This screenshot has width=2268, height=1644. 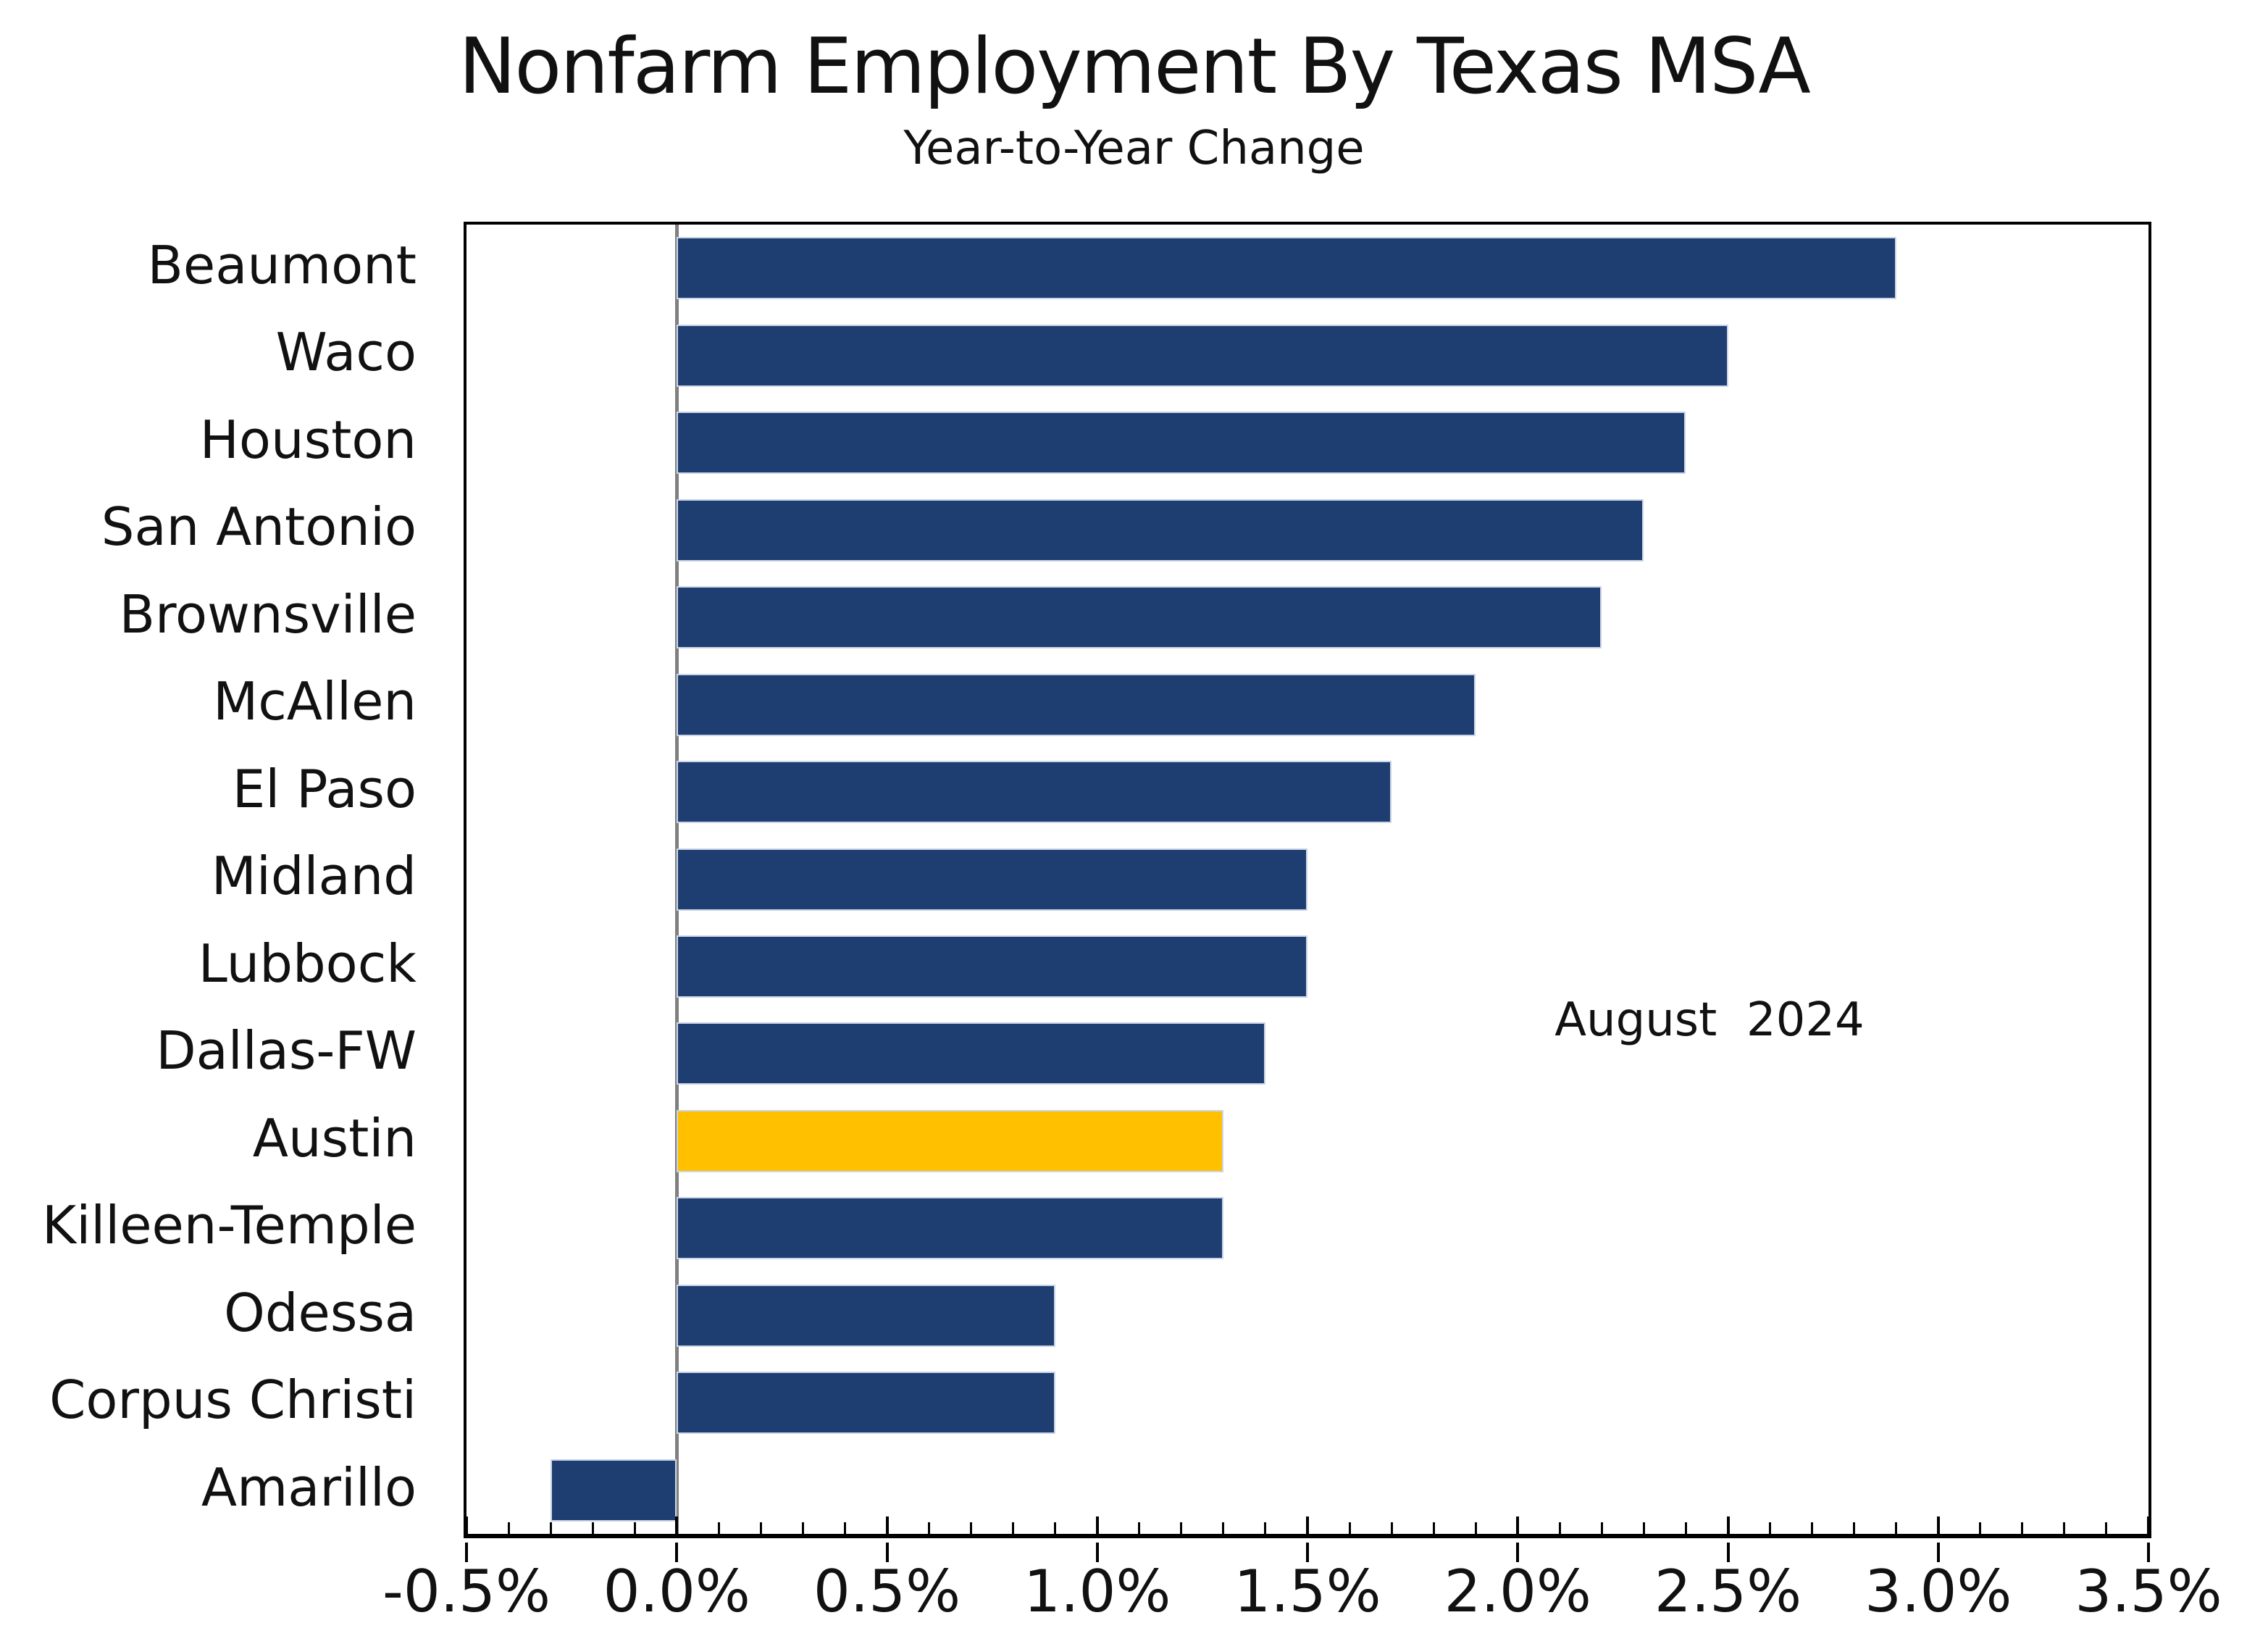 What do you see at coordinates (1097, 1552) in the screenshot?
I see `x-axis-tick-1.0%` at bounding box center [1097, 1552].